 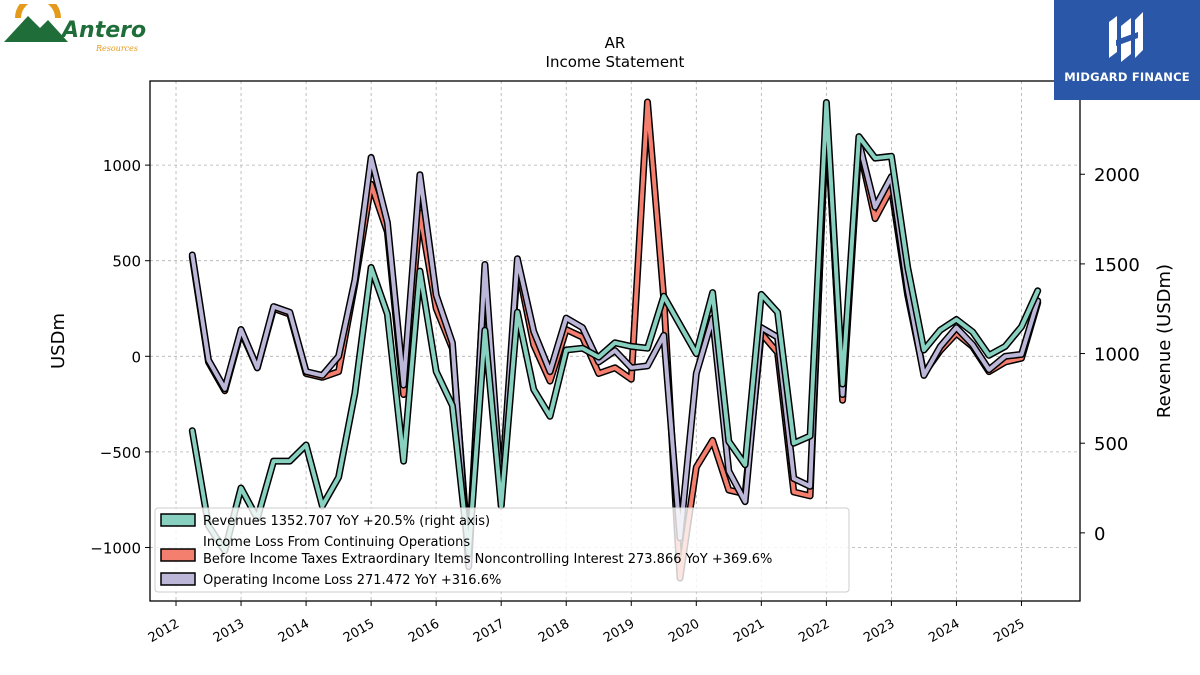 What do you see at coordinates (944, 631) in the screenshot?
I see `x-tick-label: 2024` at bounding box center [944, 631].